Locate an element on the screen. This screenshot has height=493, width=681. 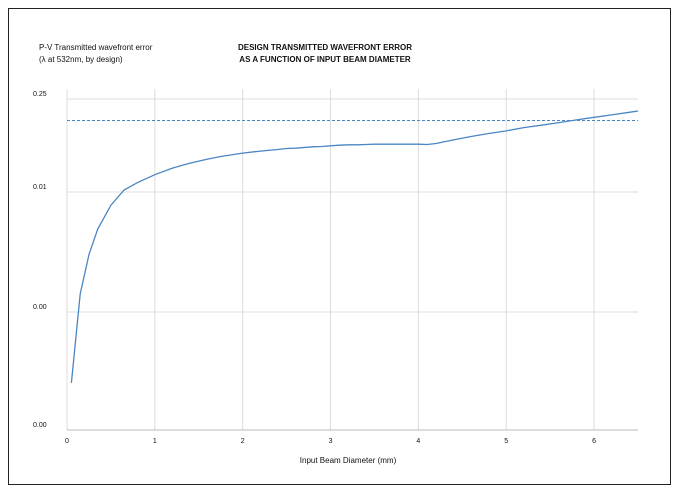
y-axis-label-line-2: (λ at 532nm, by design) is located at coordinates (81, 59).